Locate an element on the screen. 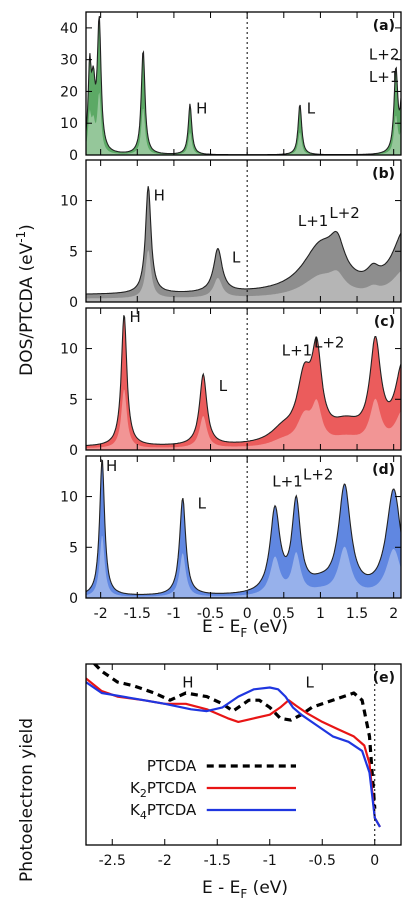  plot-area-e is located at coordinates (233, 746).